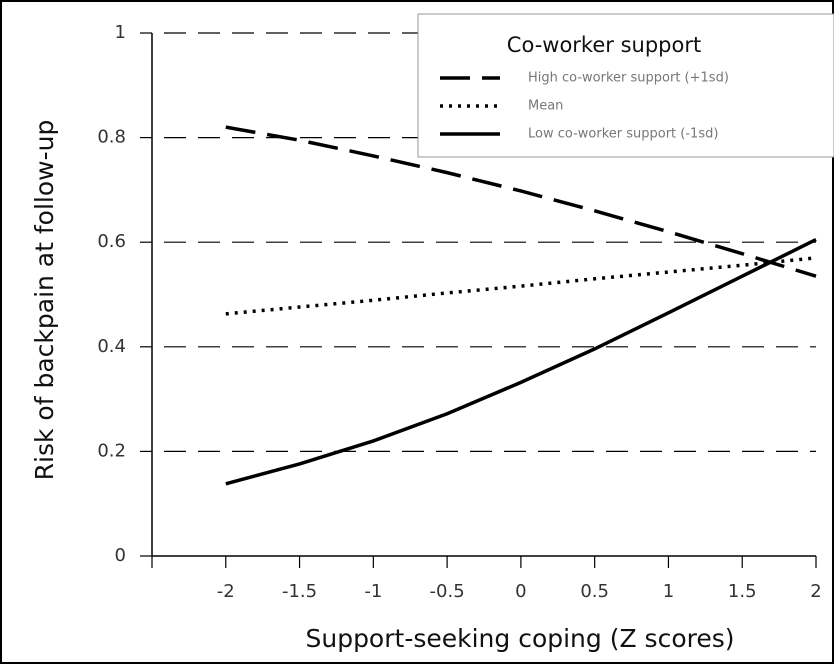 The image size is (834, 664). Describe the element at coordinates (120, 32) in the screenshot. I see `y-tick-label: 1` at that location.